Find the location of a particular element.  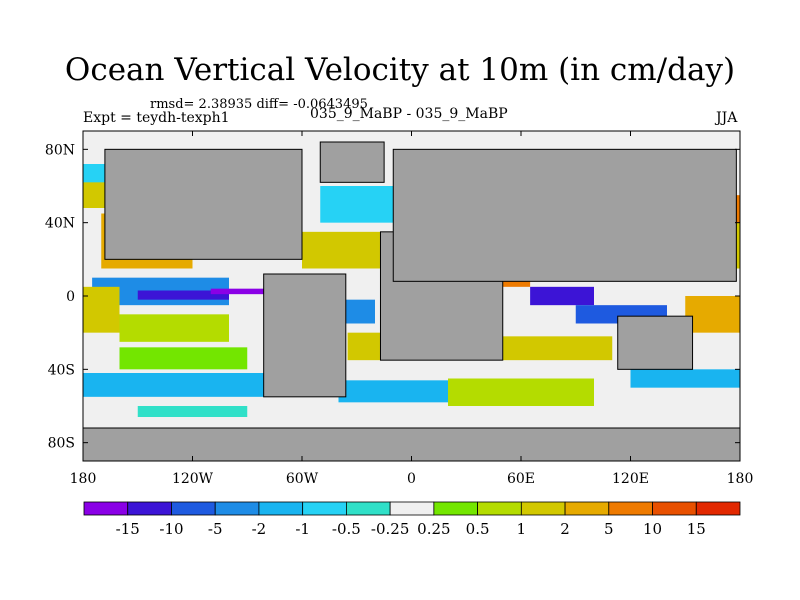

colorbar-label: 10 is located at coordinates (652, 529).